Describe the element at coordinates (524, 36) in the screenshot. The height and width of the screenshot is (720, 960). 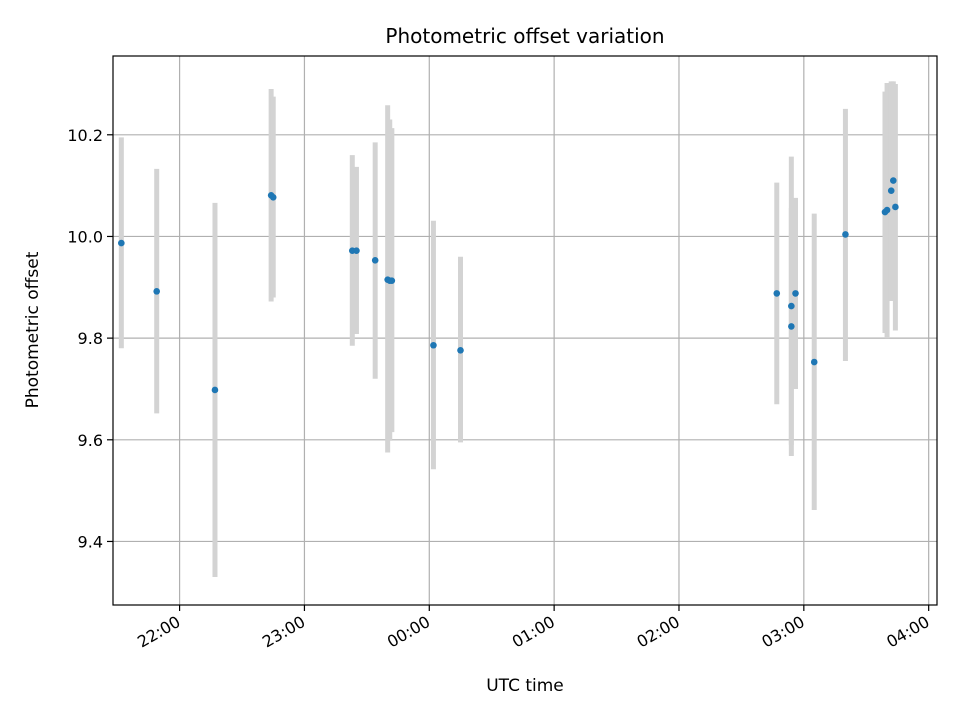
I see `chart-title: Photometric offset variation` at that location.